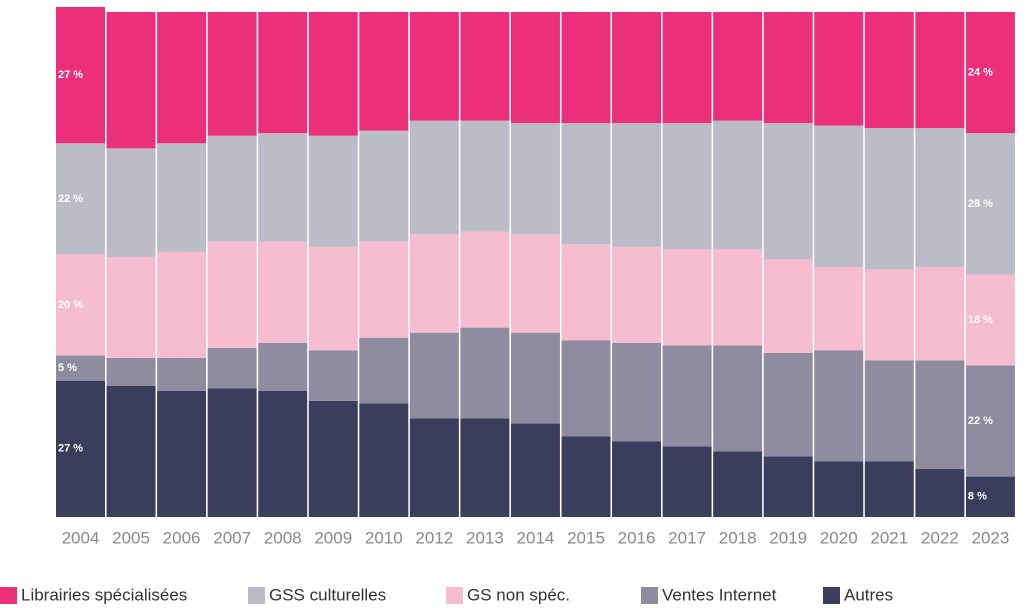  Describe the element at coordinates (719, 594) in the screenshot. I see `legend-label: Ventes Internet` at that location.